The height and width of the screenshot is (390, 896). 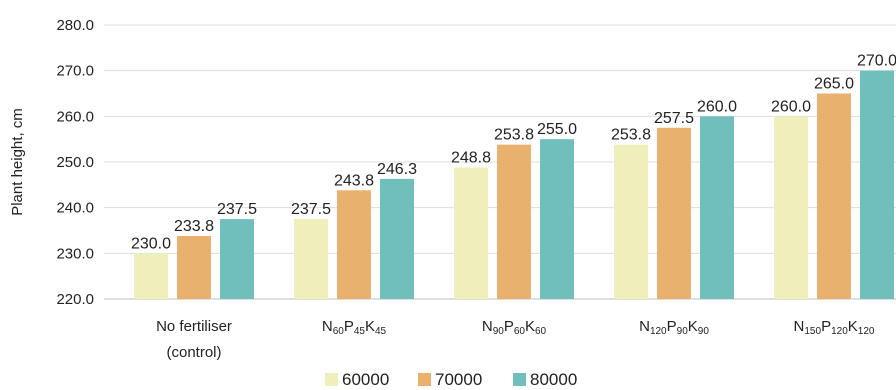 I want to click on y-tick-label: 280.0, so click(x=75, y=25).